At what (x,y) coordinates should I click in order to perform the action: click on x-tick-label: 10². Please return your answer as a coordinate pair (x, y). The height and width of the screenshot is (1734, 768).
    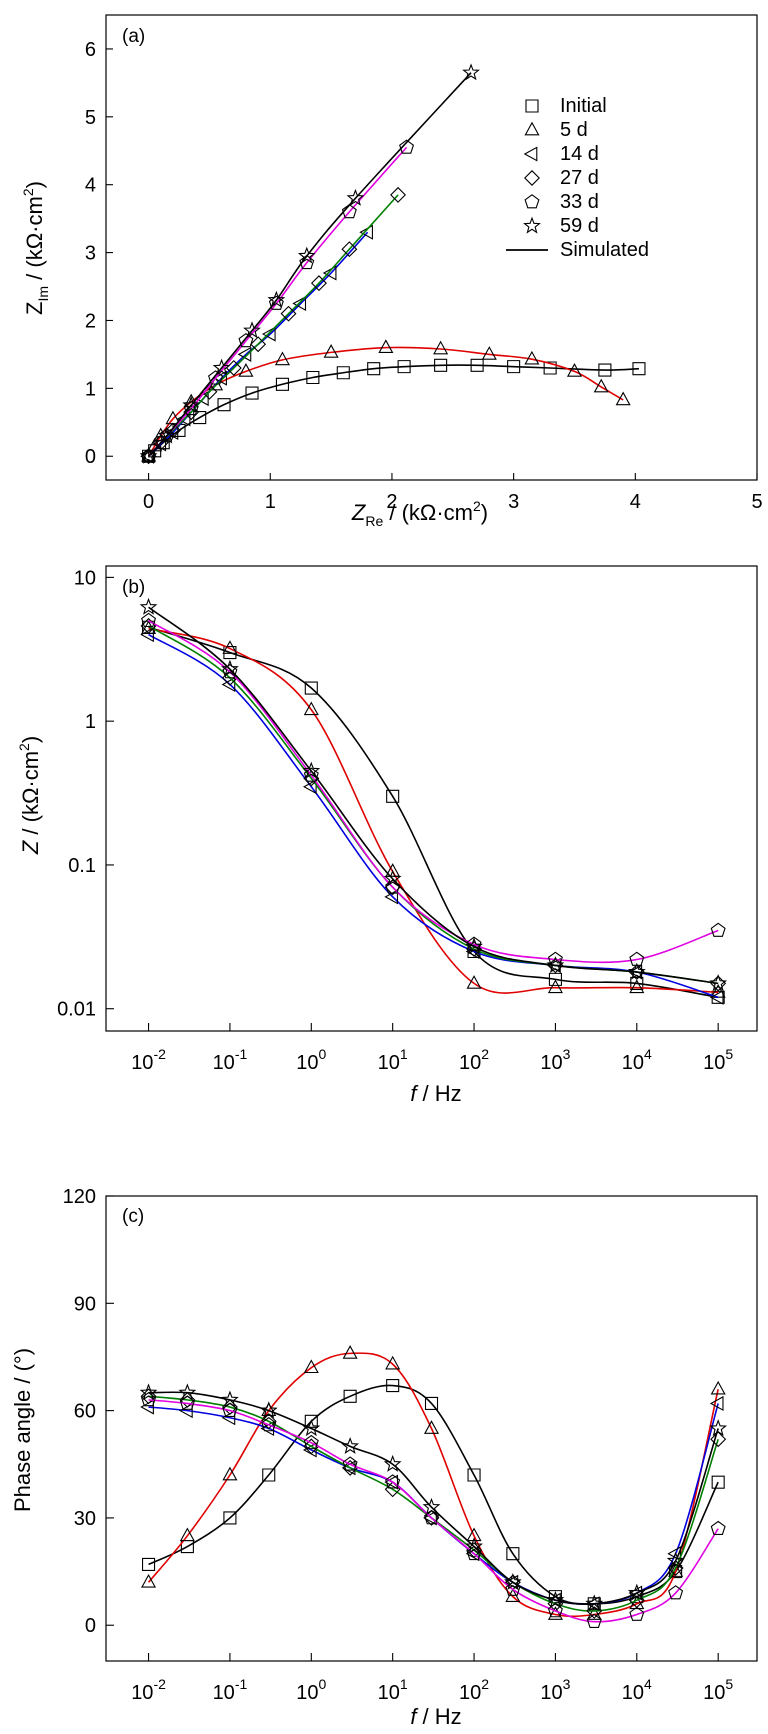
    Looking at the image, I should click on (474, 1060).